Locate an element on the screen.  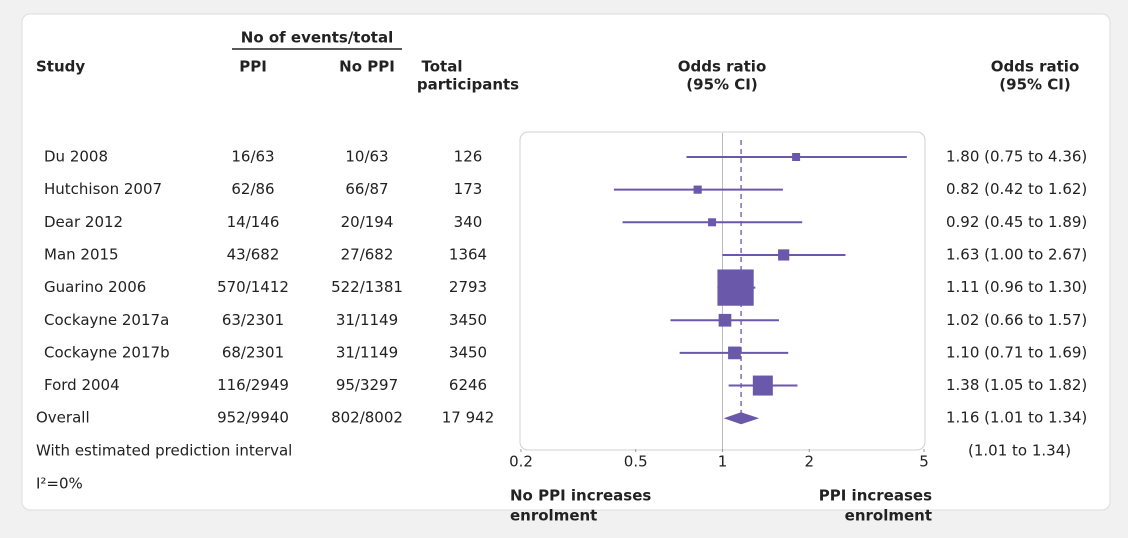
ppi-events: 952/9940 is located at coordinates (253, 418).